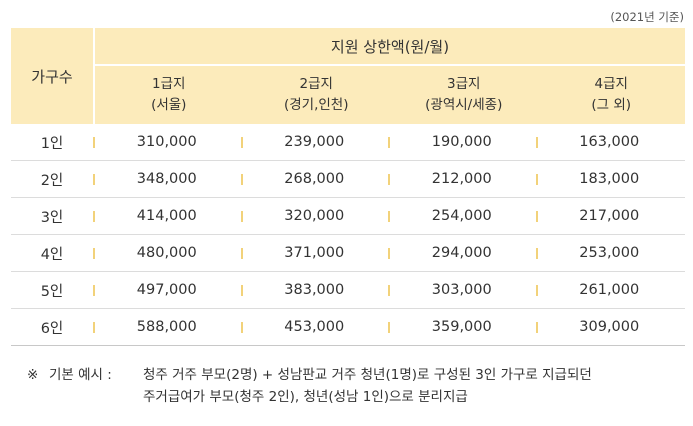  I want to click on grade-header-1: 1급지 (서울), so click(169, 95).